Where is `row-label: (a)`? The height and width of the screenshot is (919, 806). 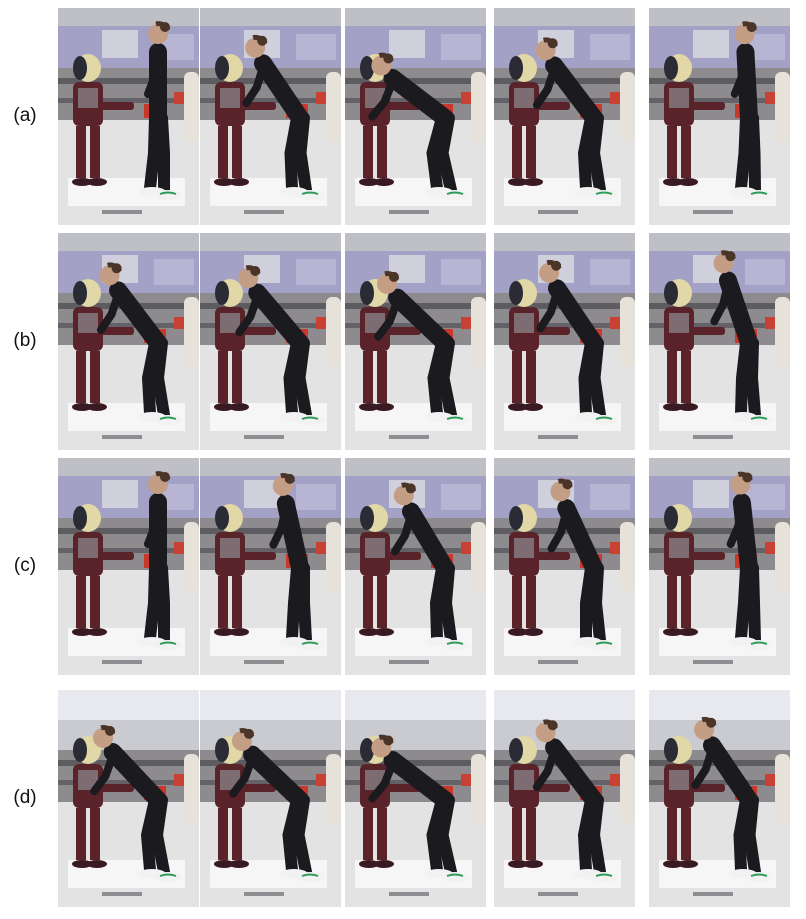
row-label: (a) is located at coordinates (25, 115).